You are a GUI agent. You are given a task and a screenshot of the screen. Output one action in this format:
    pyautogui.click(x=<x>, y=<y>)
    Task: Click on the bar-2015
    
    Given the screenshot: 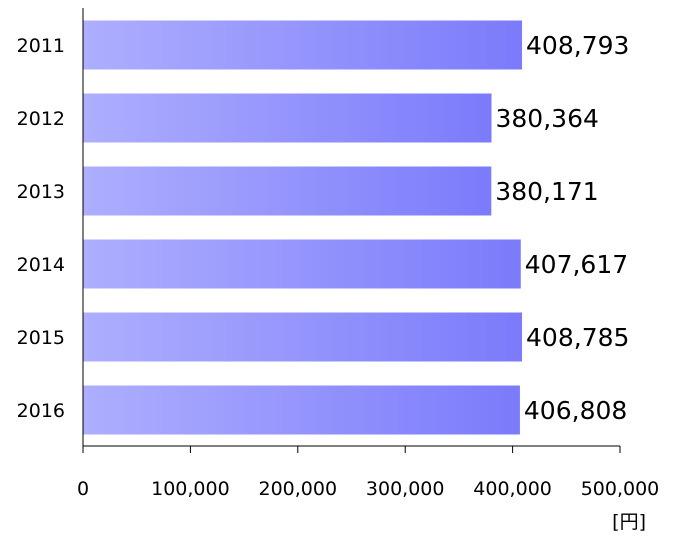 What is the action you would take?
    pyautogui.click(x=303, y=337)
    